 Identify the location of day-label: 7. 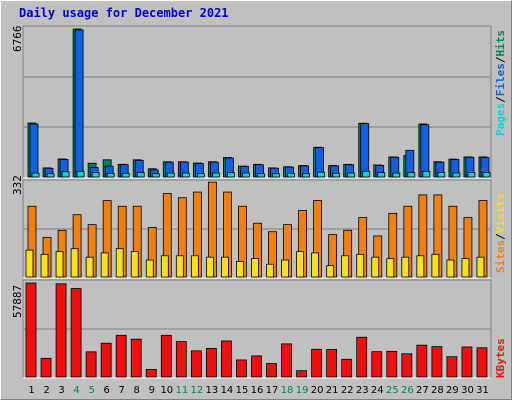
(122, 390).